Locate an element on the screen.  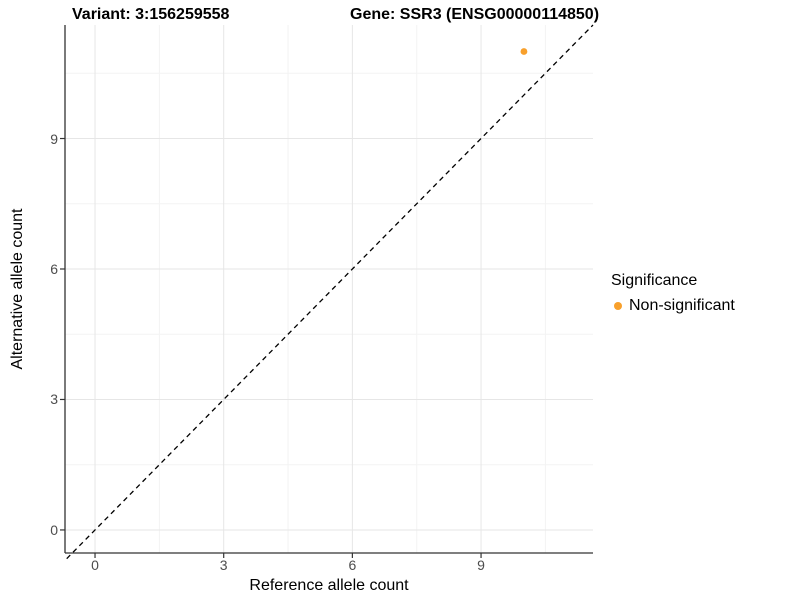
x-tick-label: 0 is located at coordinates (95, 565).